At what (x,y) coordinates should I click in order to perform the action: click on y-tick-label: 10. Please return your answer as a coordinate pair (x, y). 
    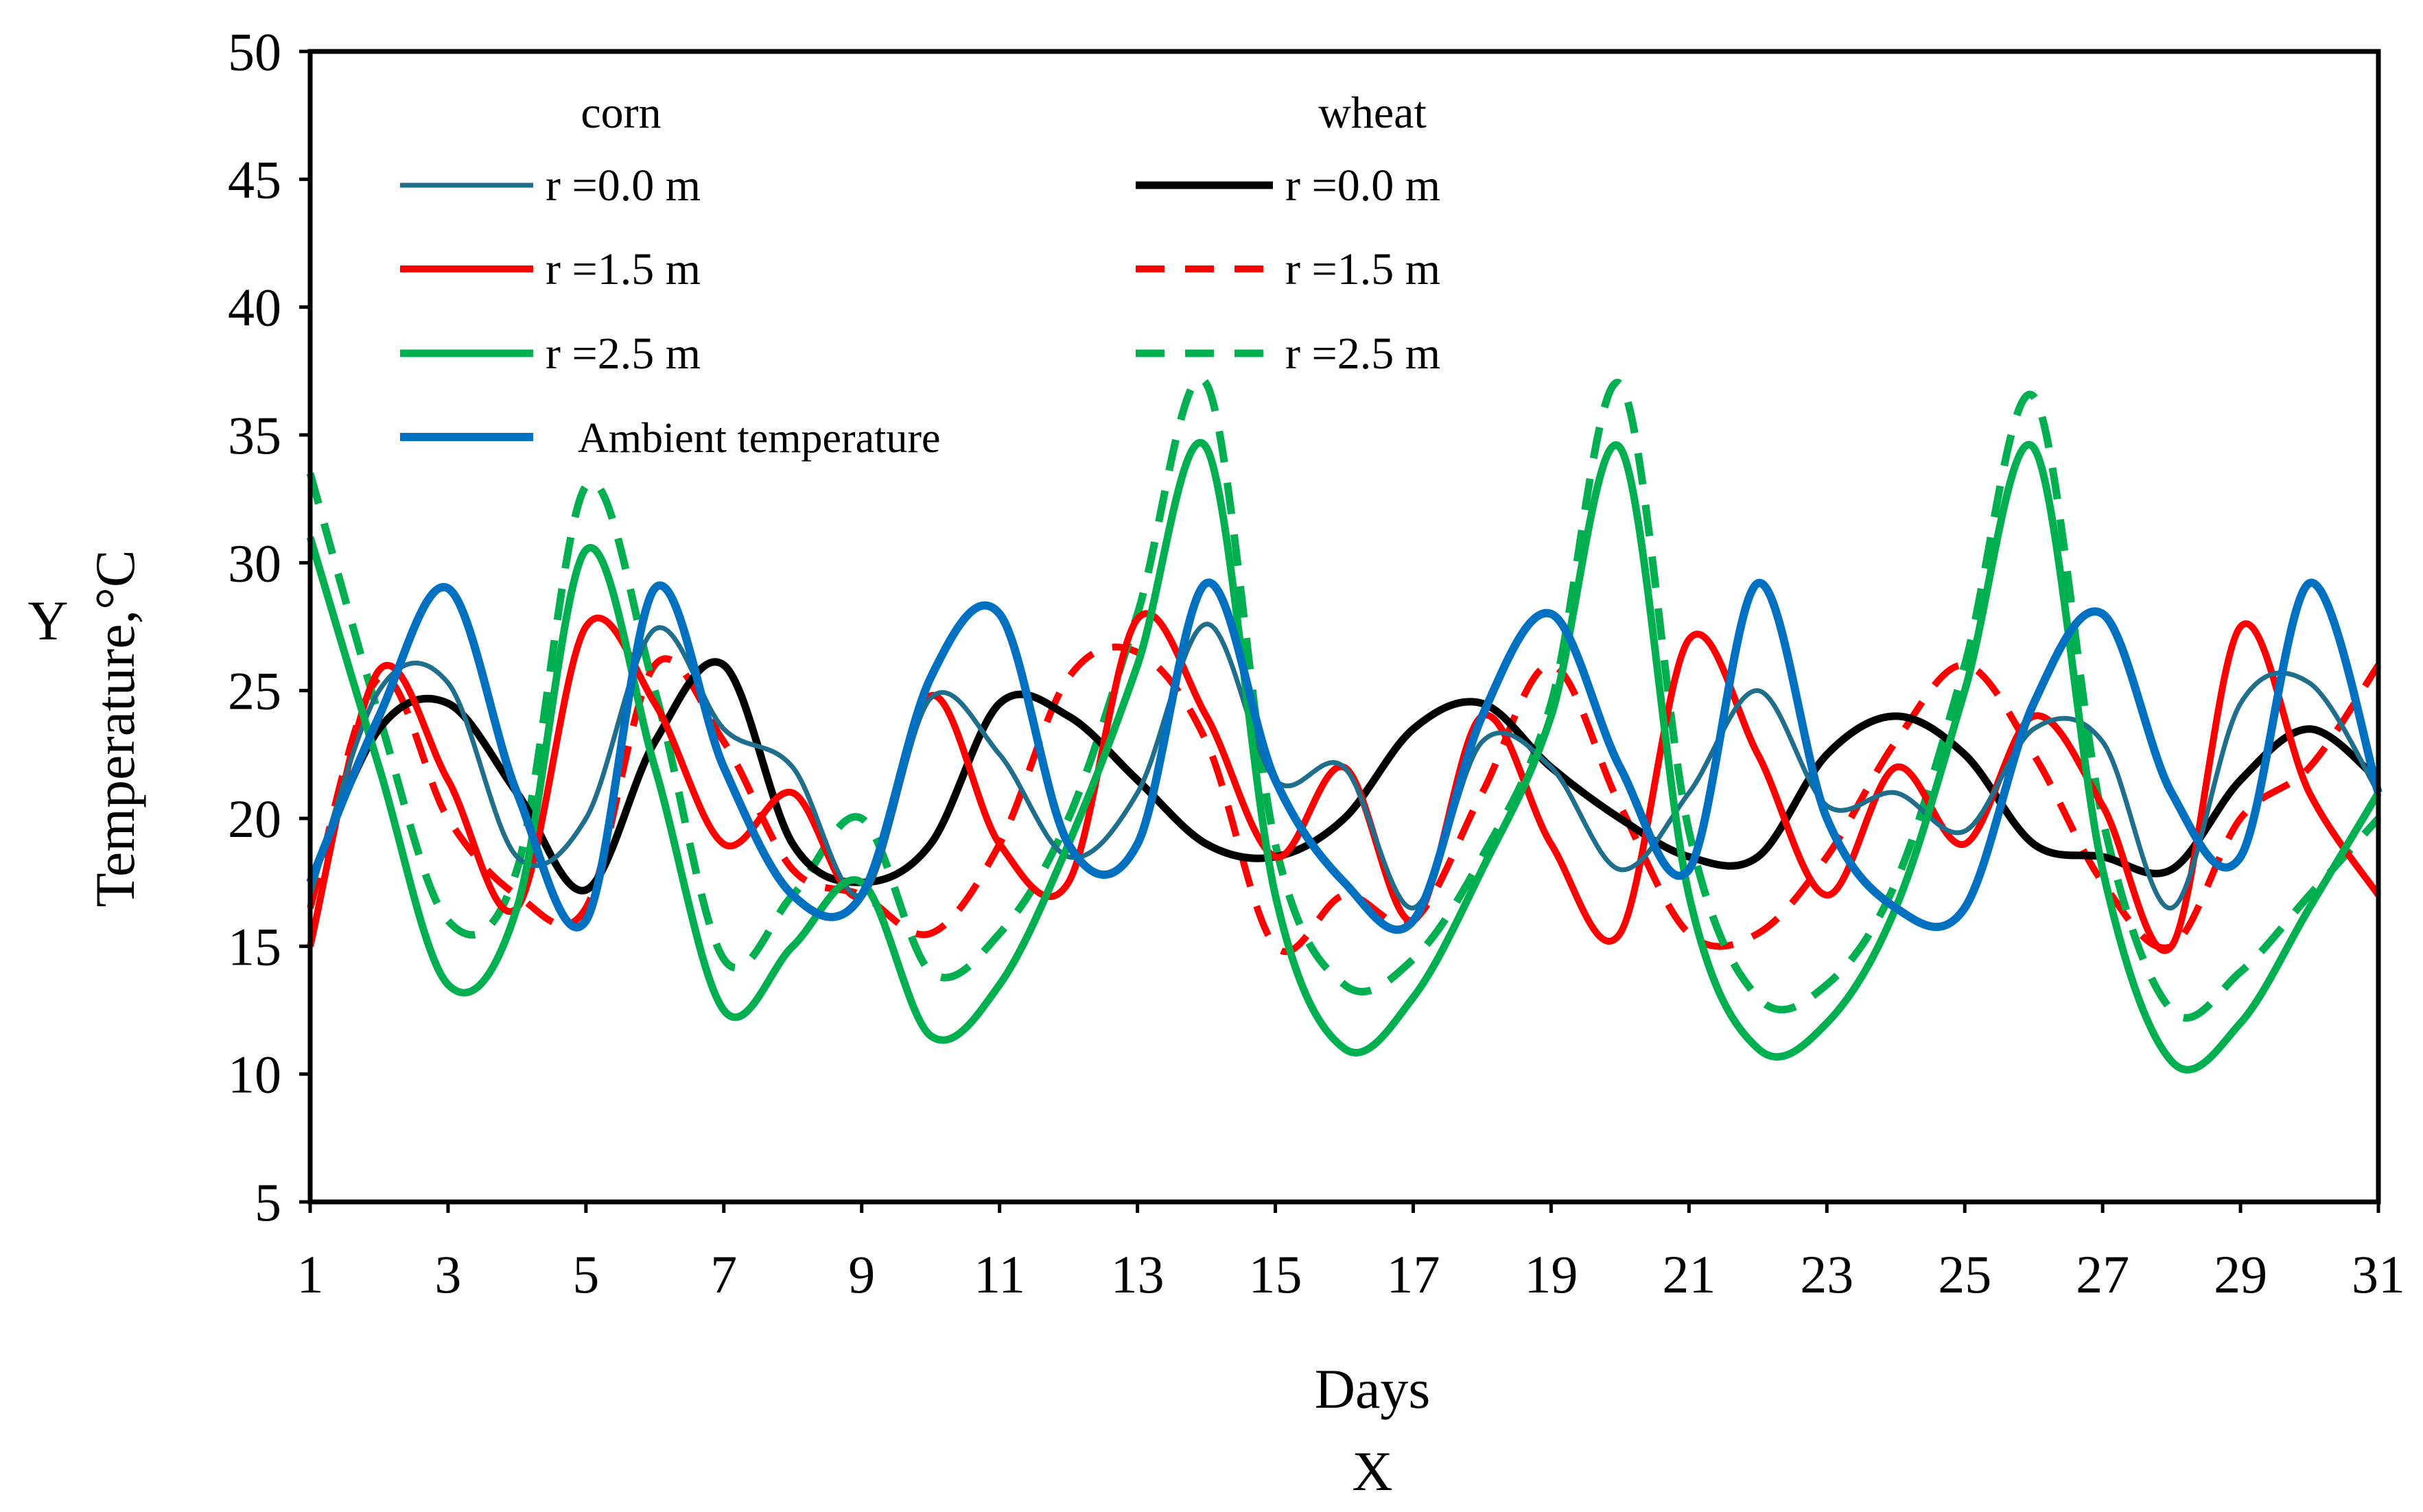
    Looking at the image, I should click on (255, 1075).